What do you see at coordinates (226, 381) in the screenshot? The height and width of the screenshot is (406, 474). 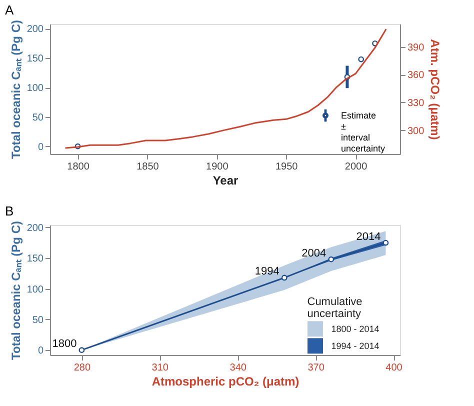 I see `x-axis-title: Atmospheric pCO₂ (μatm)` at bounding box center [226, 381].